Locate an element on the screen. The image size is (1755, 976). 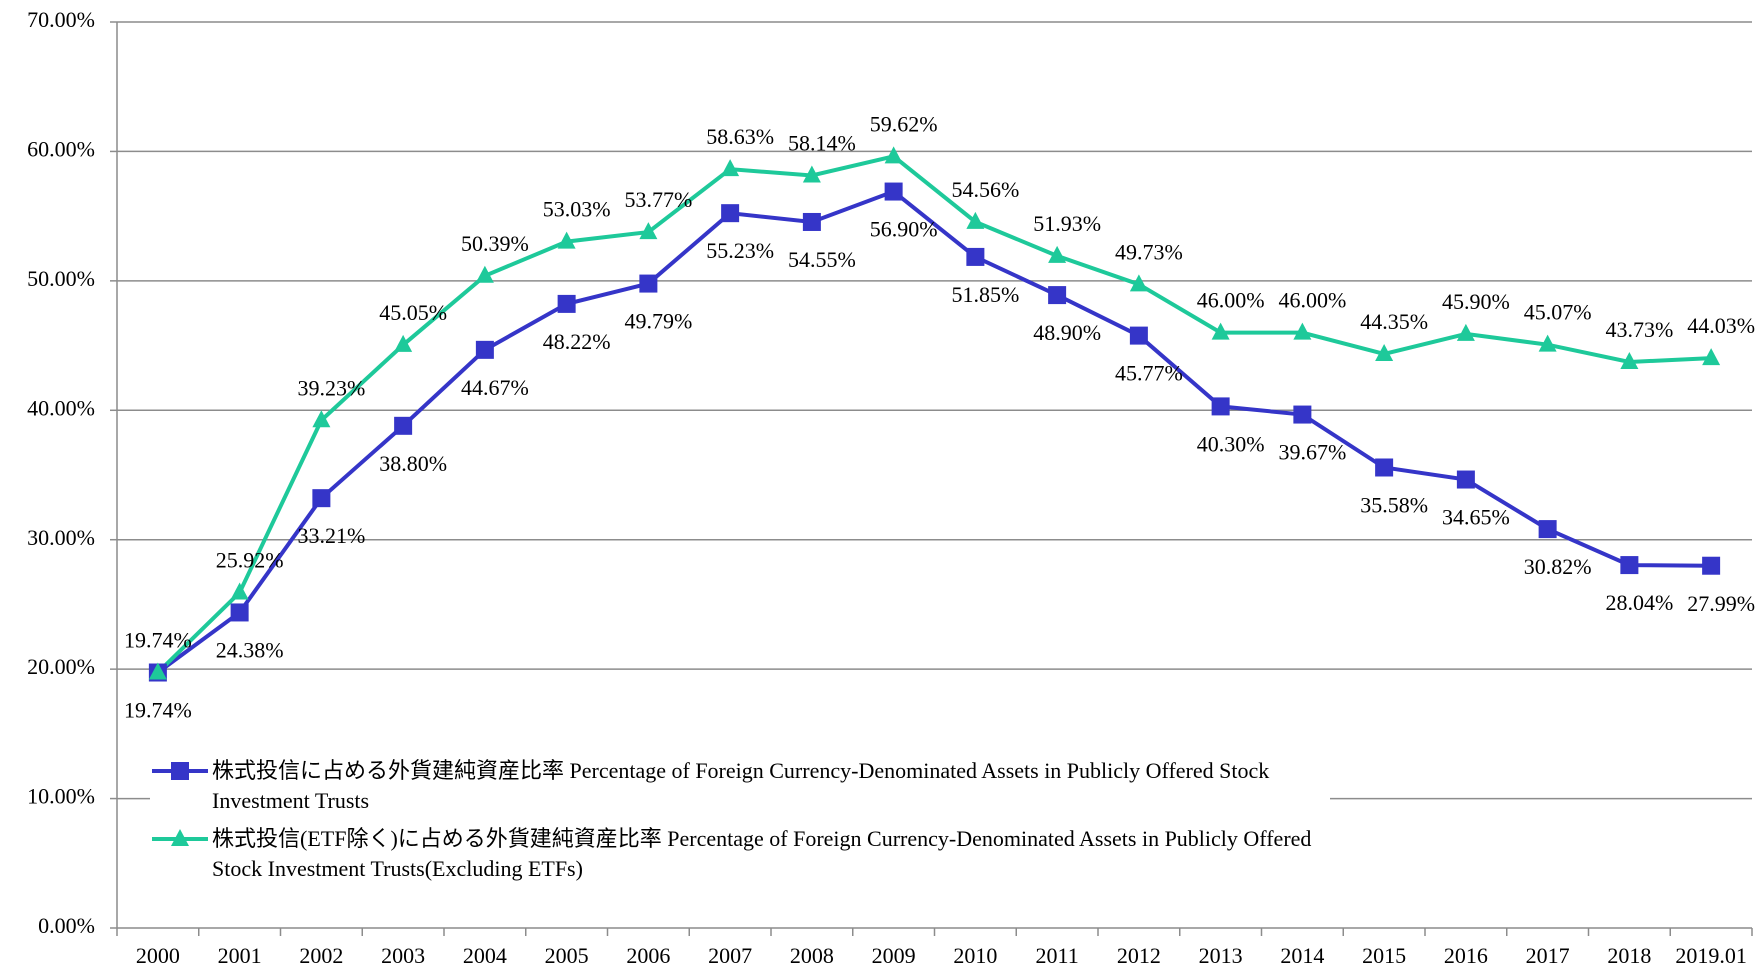
y-tick-label: 60.00% is located at coordinates (61, 148).